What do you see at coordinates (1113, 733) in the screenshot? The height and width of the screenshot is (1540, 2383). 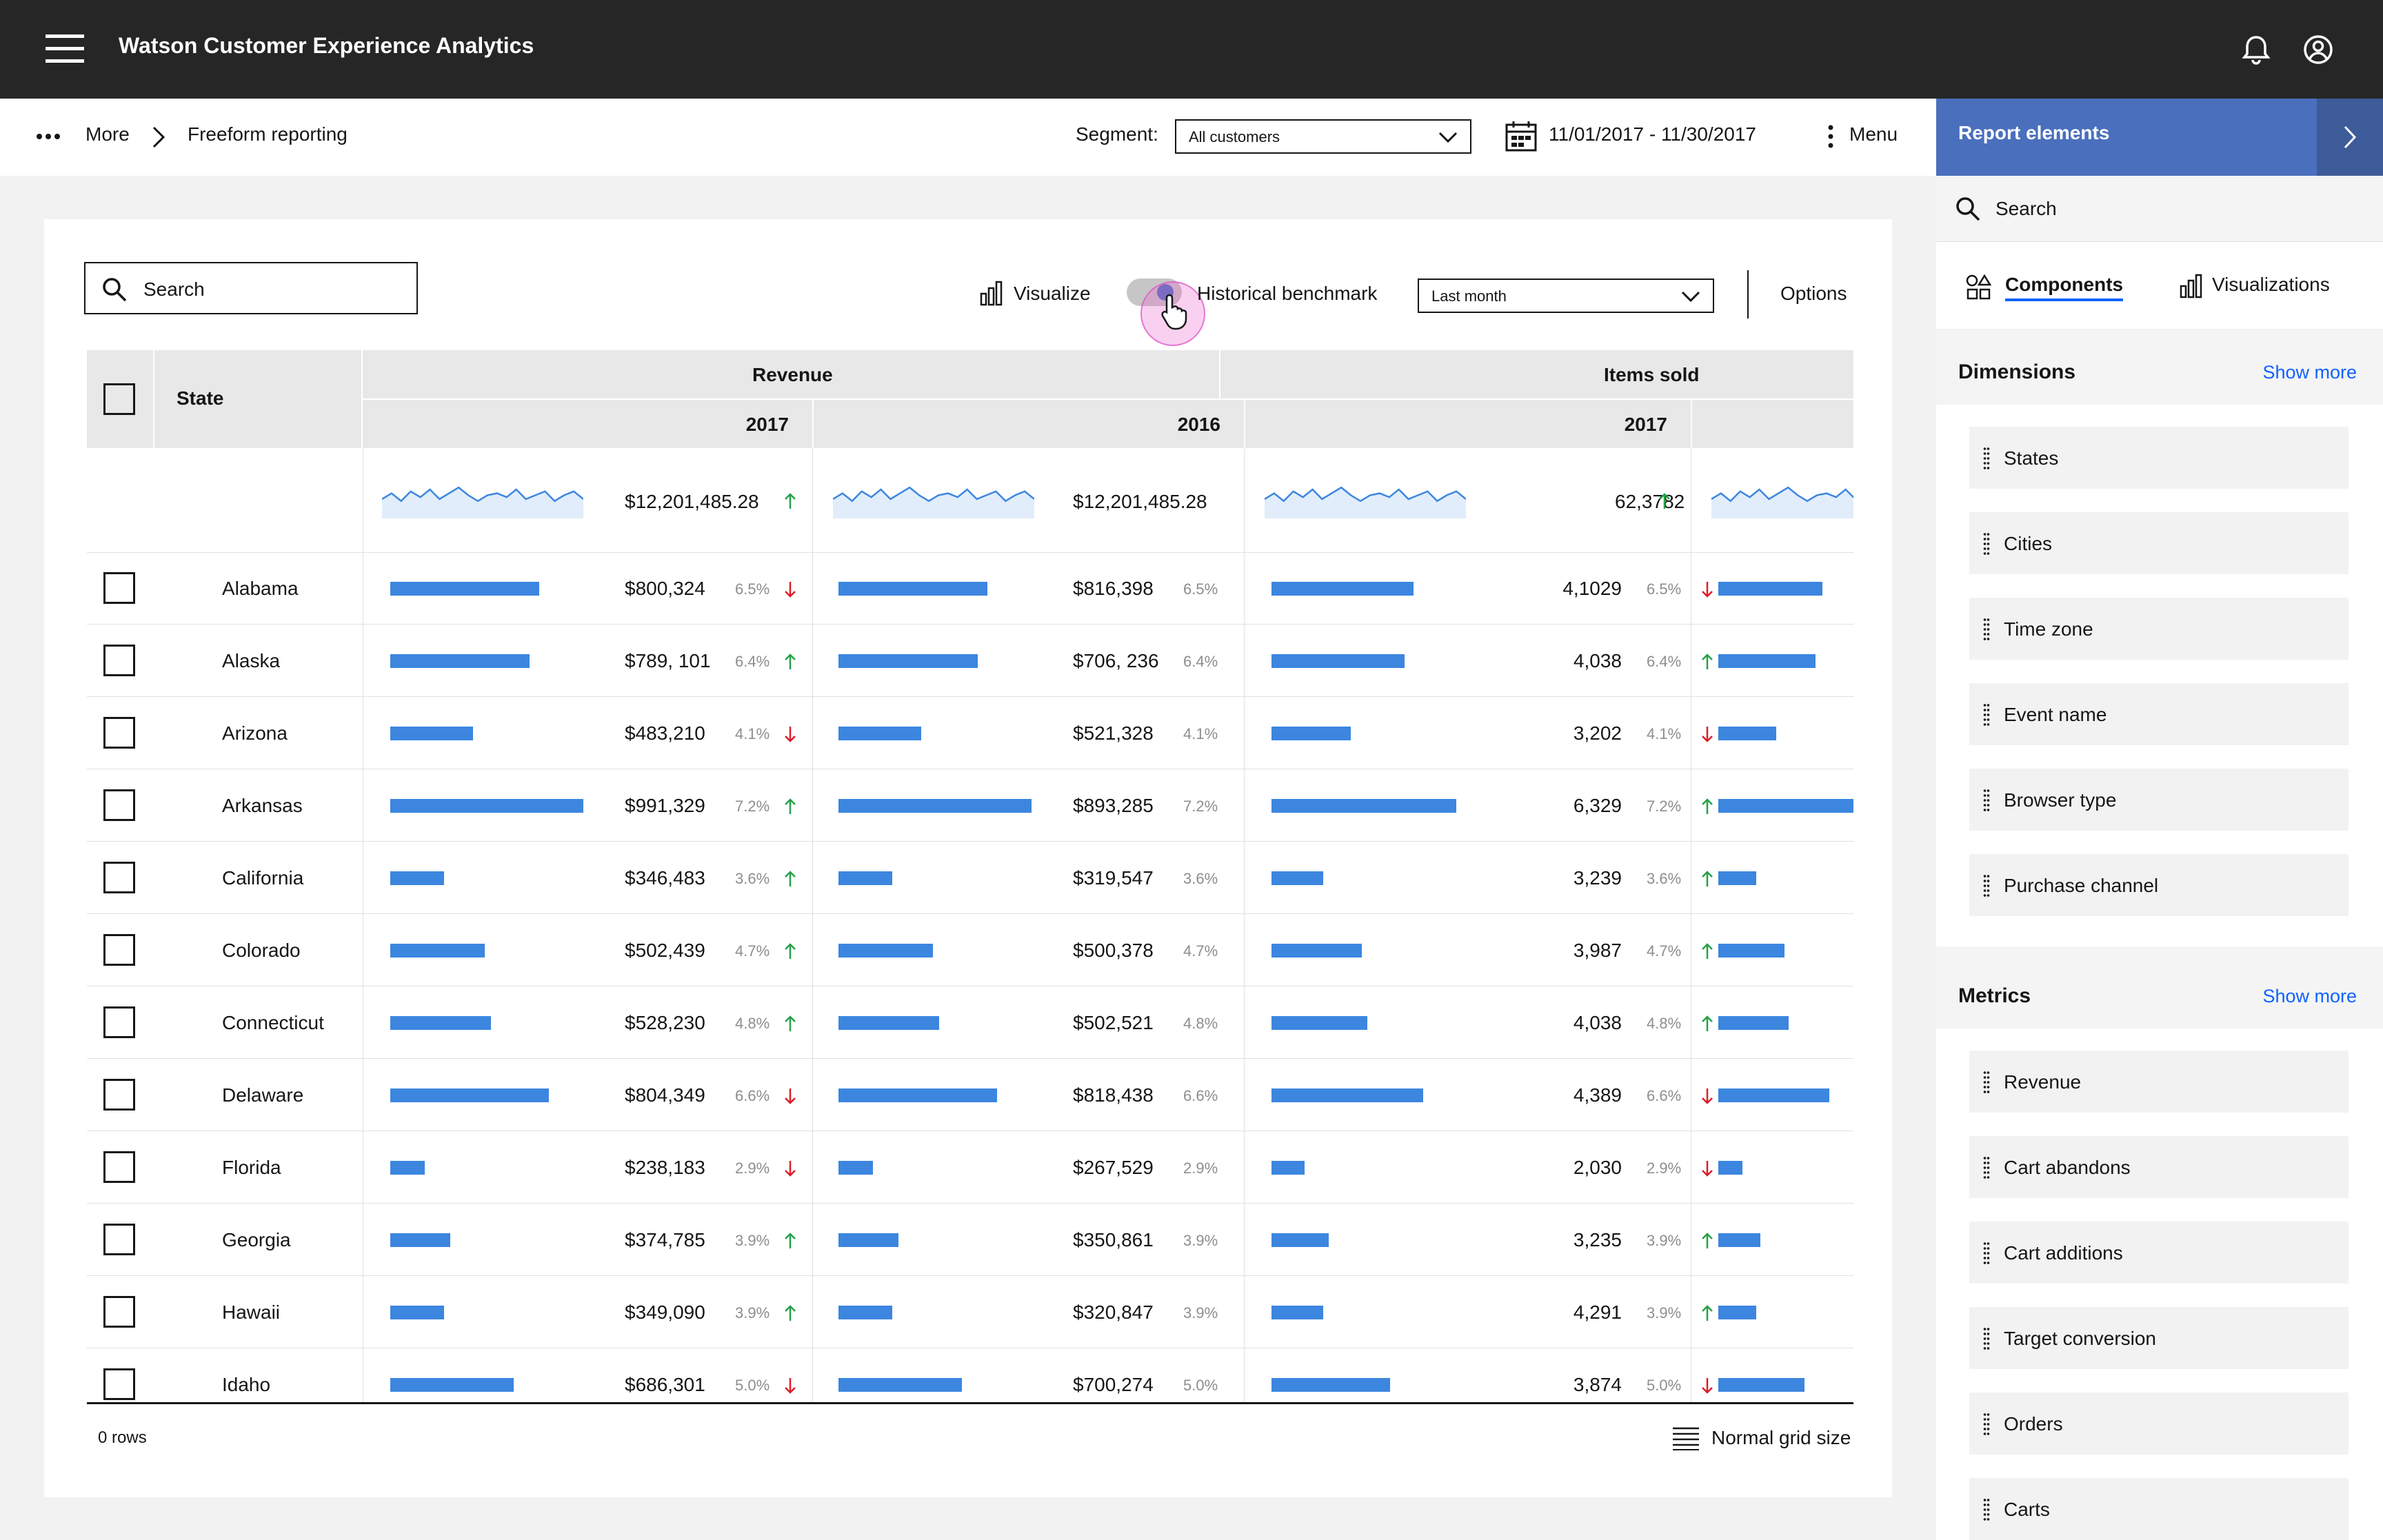 I see `revenue-2016-value: $521,328` at bounding box center [1113, 733].